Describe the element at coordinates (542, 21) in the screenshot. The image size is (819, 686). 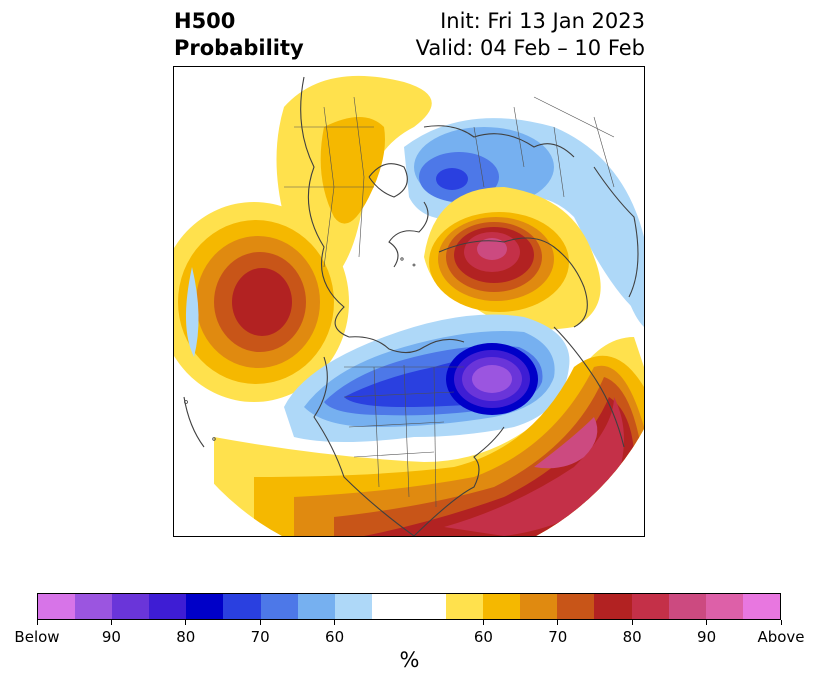
I see `init-date: Init: Fri 13 Jan 2023` at that location.